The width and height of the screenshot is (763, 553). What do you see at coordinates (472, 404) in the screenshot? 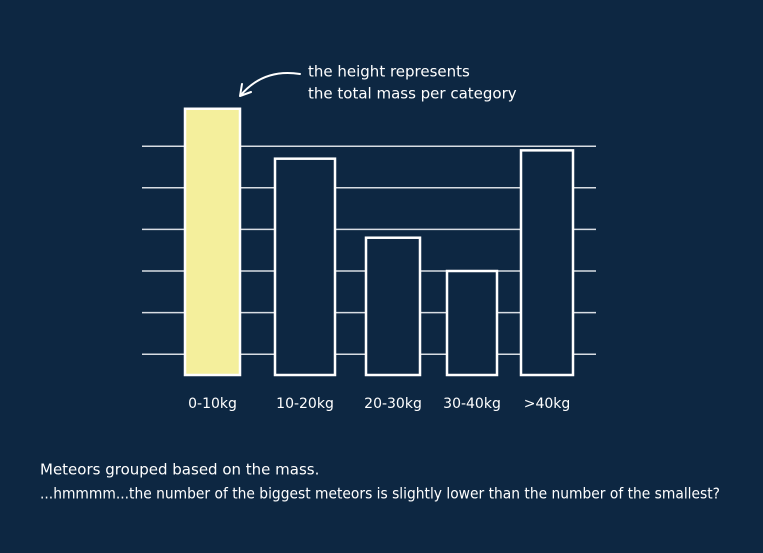
I see `x-tick-label: 30-40kg` at bounding box center [472, 404].